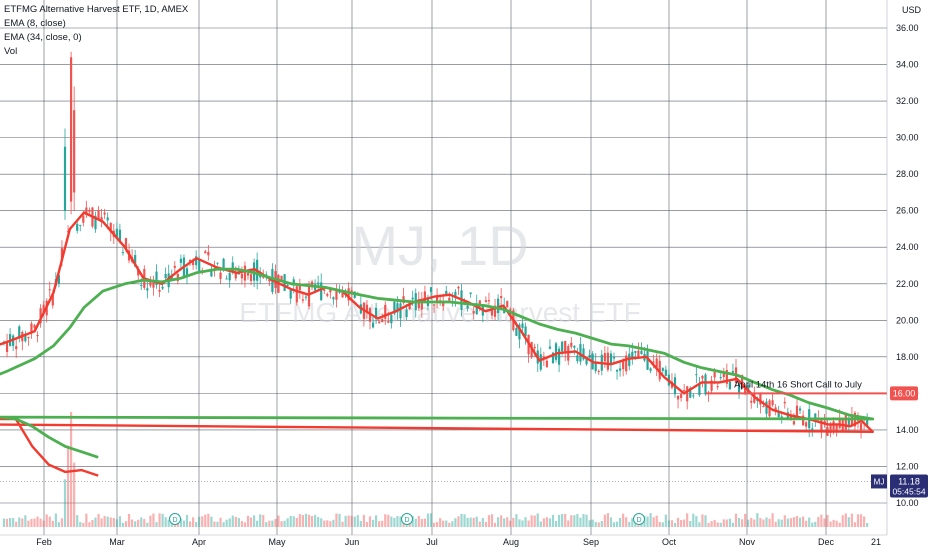 This screenshot has height=555, width=932. I want to click on x-tick-label: May, so click(277, 542).